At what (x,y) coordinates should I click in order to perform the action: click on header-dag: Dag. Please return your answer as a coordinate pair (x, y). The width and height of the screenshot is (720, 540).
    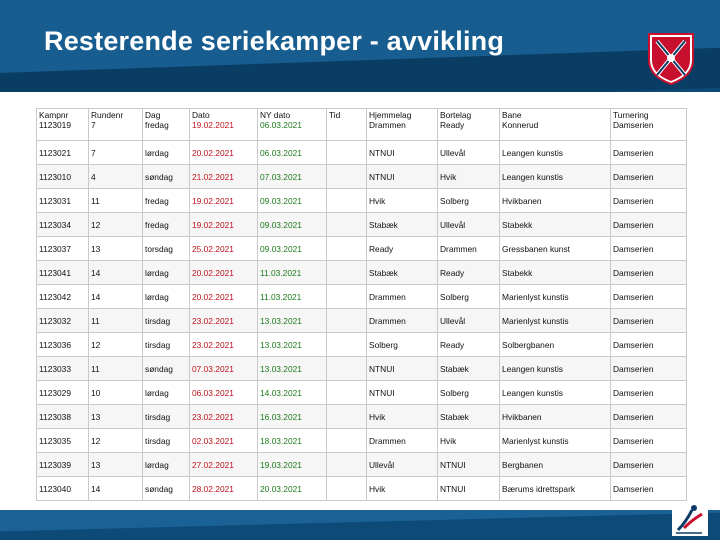
    Looking at the image, I should click on (153, 115).